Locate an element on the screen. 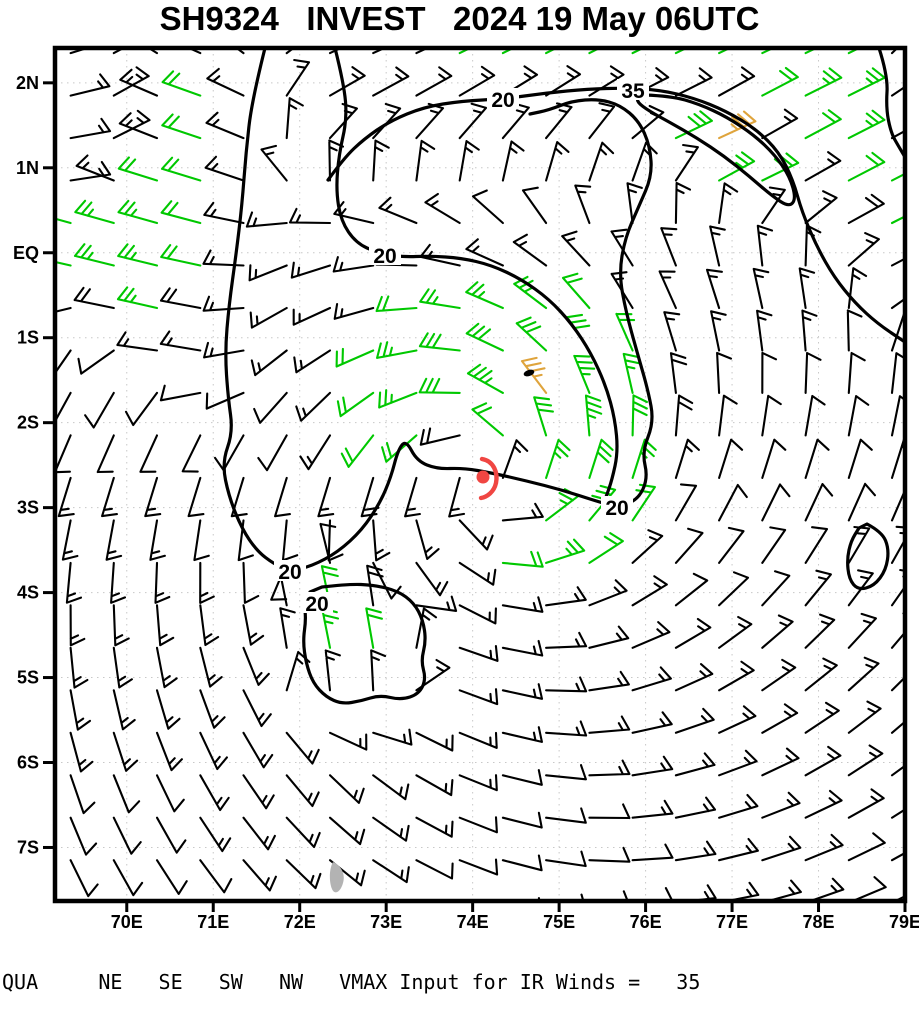 Image resolution: width=919 pixels, height=1014 pixels. x-tick-label: 75E is located at coordinates (559, 922).